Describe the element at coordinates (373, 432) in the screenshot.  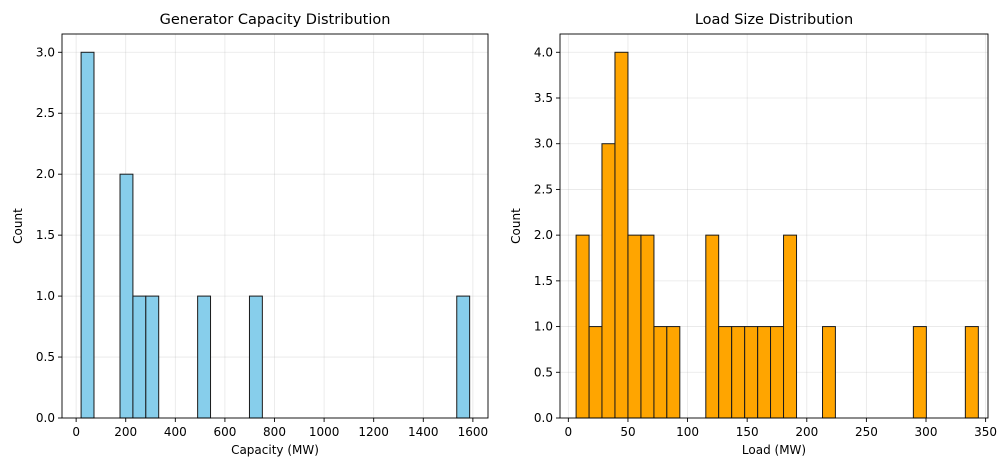
I see `x-tick-label: 1200` at that location.